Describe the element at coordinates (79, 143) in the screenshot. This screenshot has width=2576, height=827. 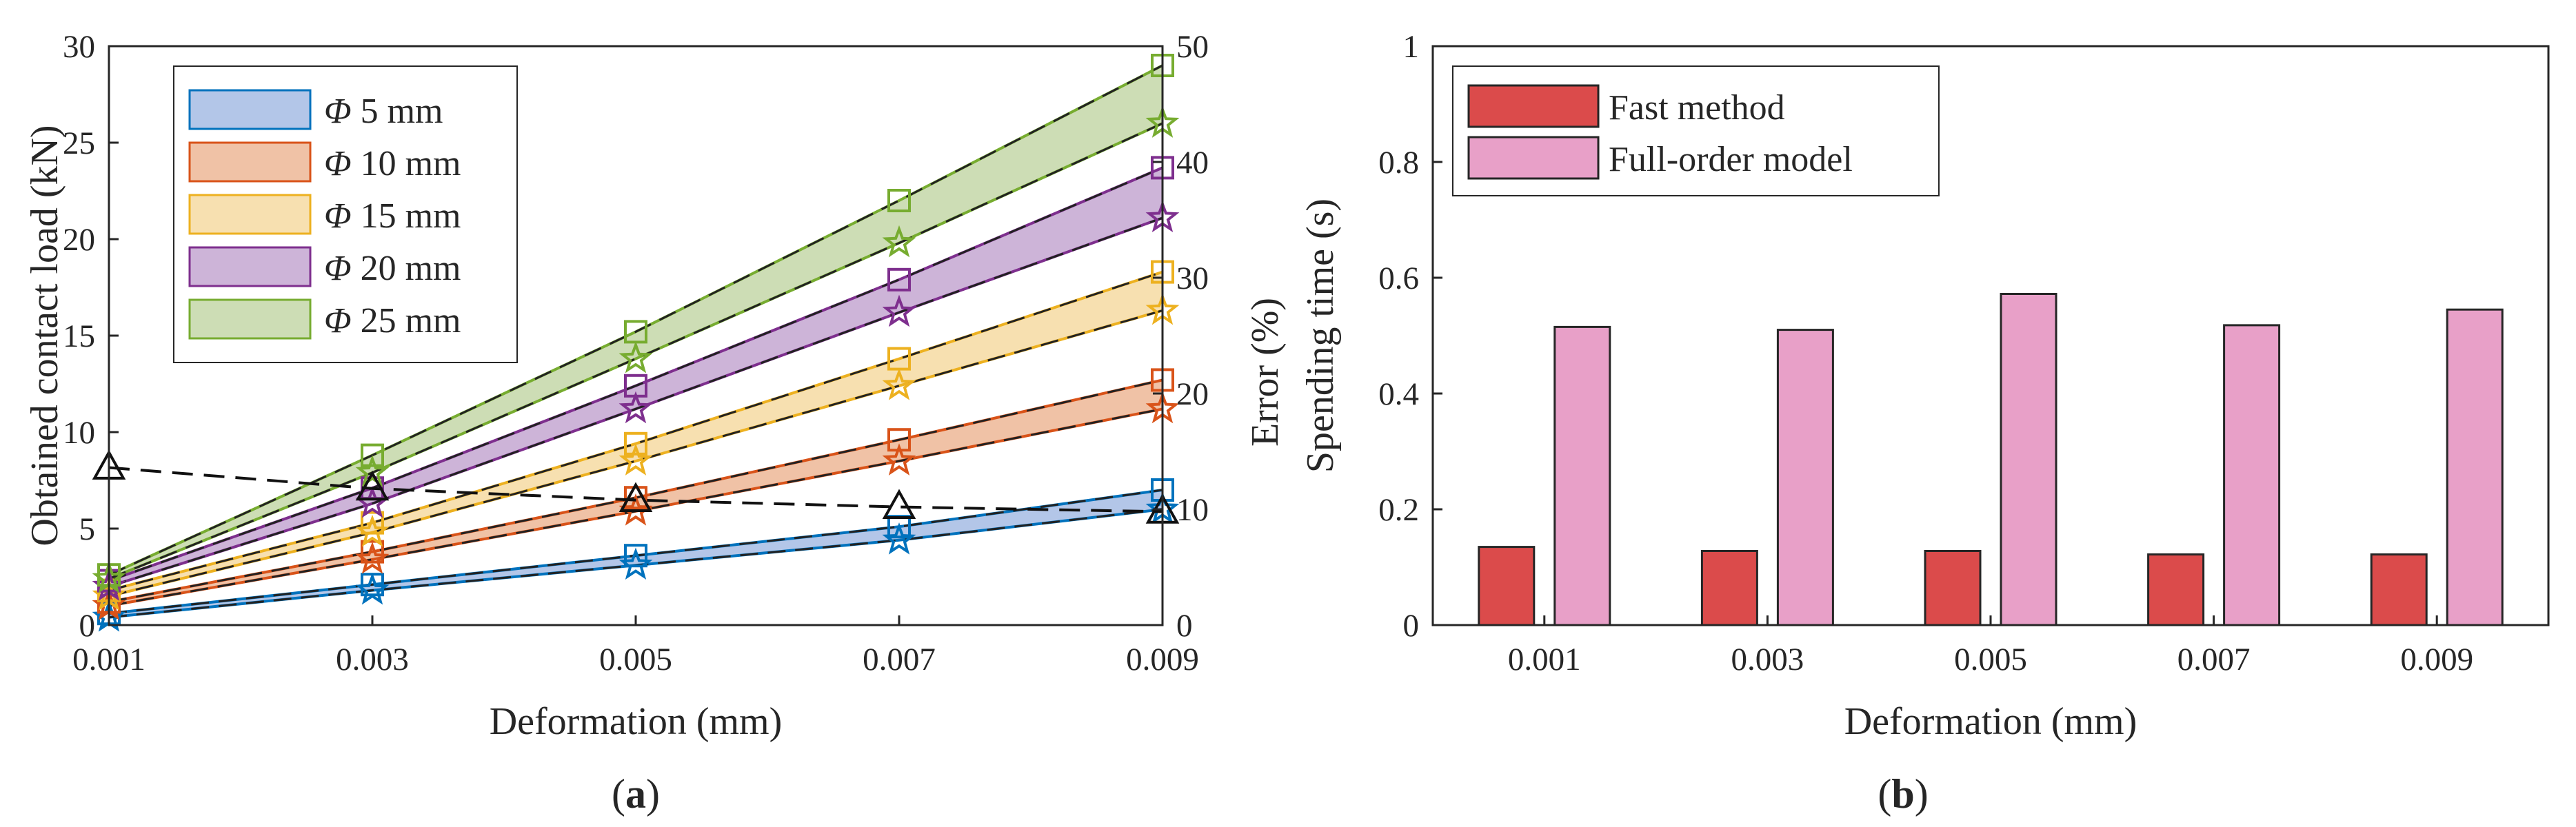
I see `y-tick-label: 25` at that location.